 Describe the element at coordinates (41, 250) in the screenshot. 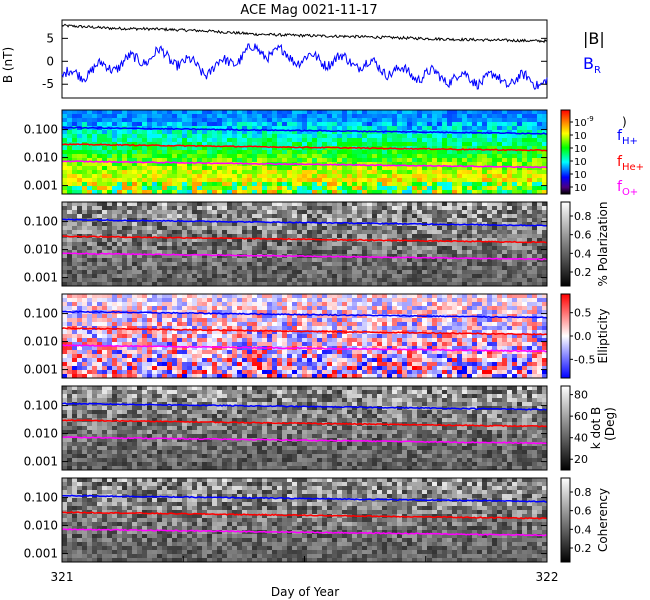

I see `spectrogram-y-tick-label: 0.010` at that location.